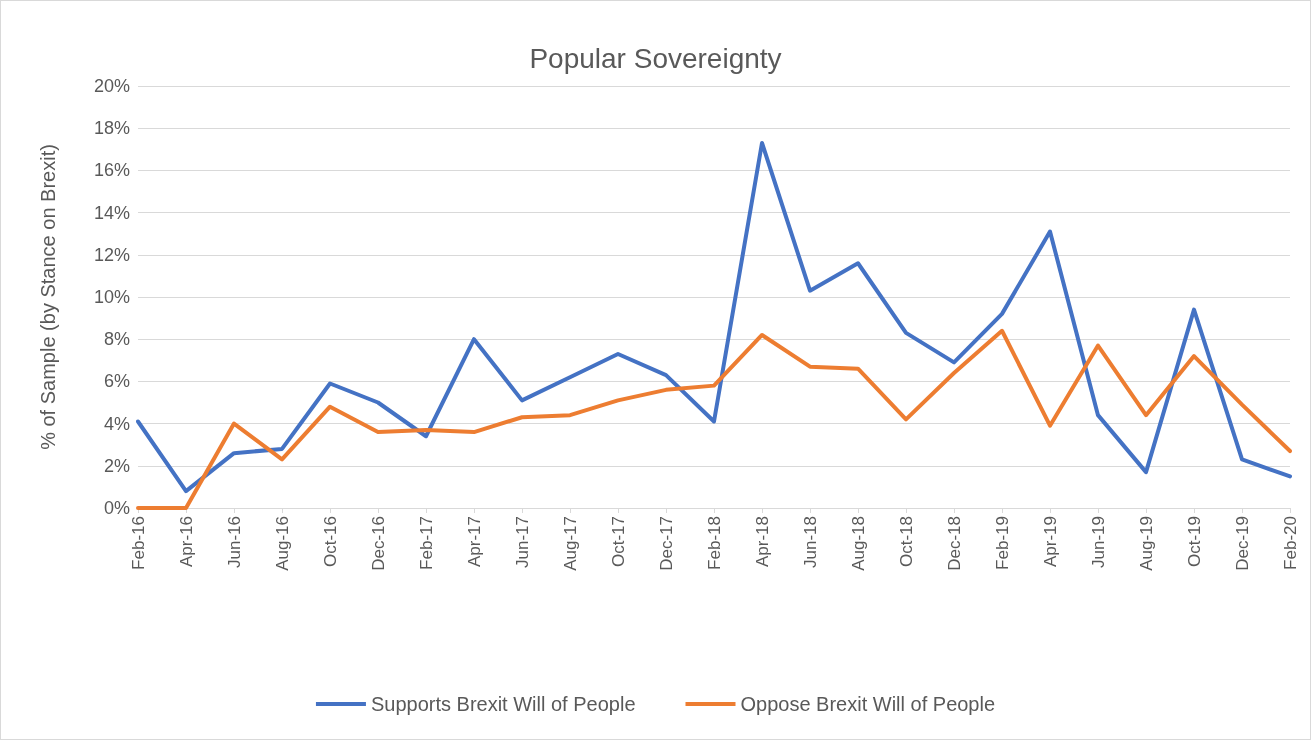 The image size is (1311, 740). Describe the element at coordinates (1242, 543) in the screenshot. I see `x-tick-label: Dec-19` at that location.